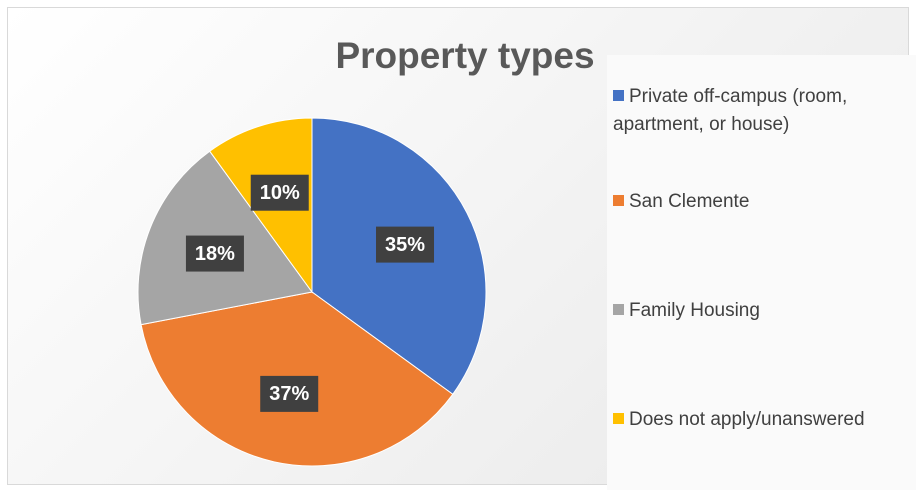 This screenshot has width=916, height=490. I want to click on legend-label: San Clemente, so click(689, 201).